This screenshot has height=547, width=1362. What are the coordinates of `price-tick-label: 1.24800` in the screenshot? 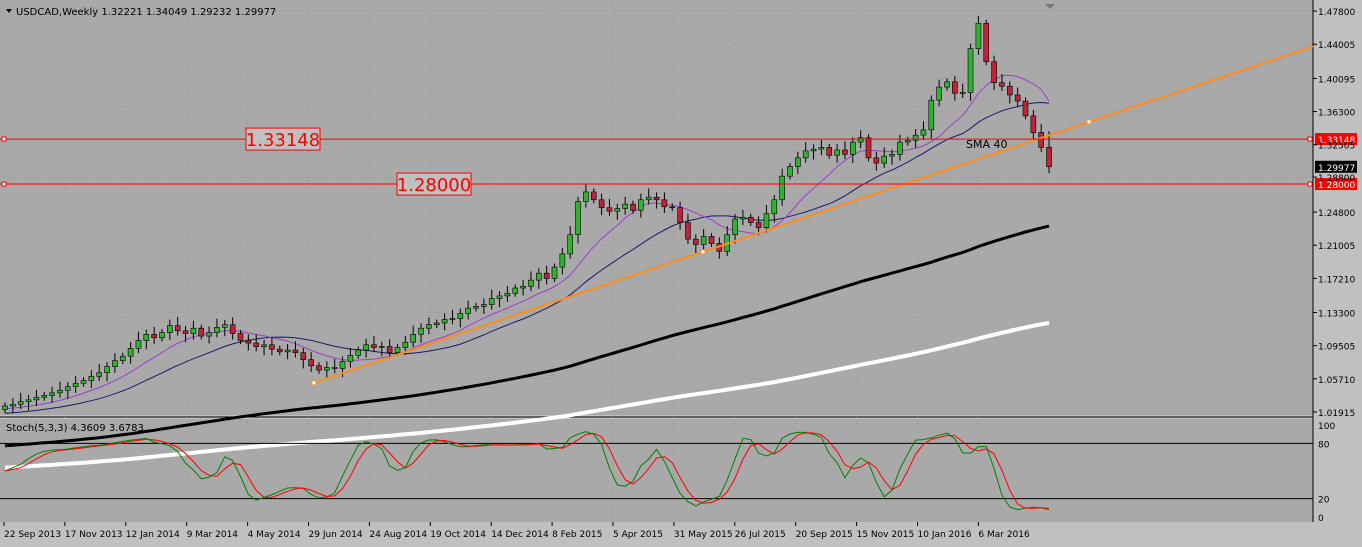 It's located at (1336, 214).